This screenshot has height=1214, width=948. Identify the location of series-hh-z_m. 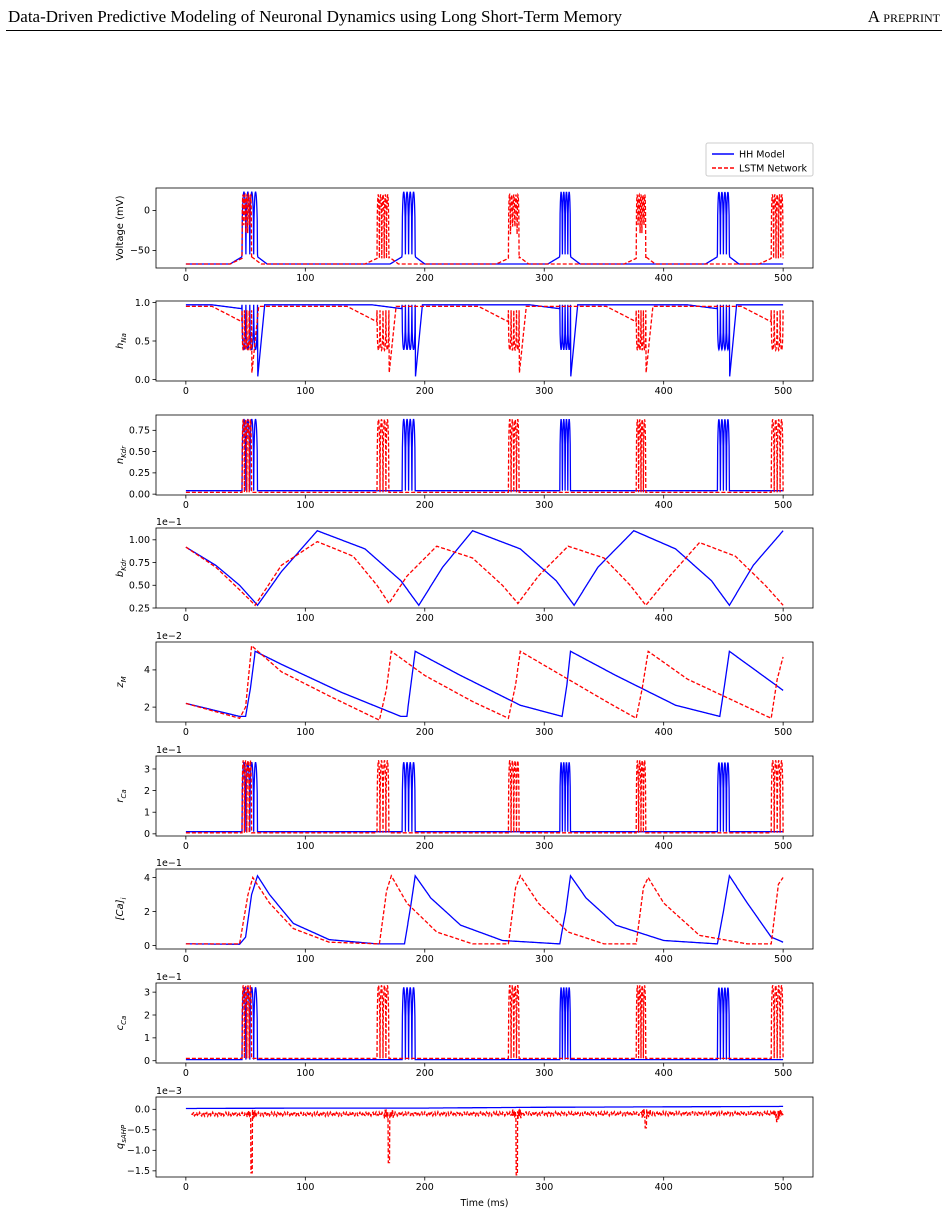
(484, 684).